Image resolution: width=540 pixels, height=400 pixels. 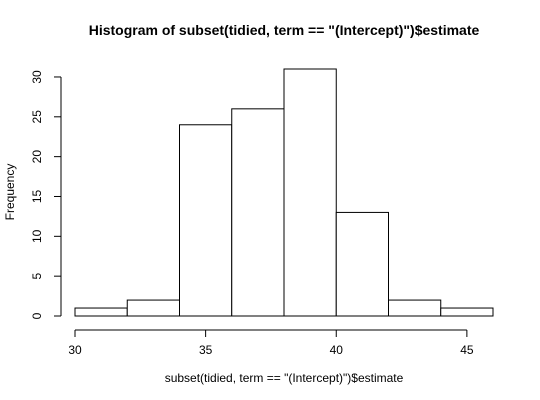 I want to click on x-tick-label-0: 30, so click(x=75, y=350).